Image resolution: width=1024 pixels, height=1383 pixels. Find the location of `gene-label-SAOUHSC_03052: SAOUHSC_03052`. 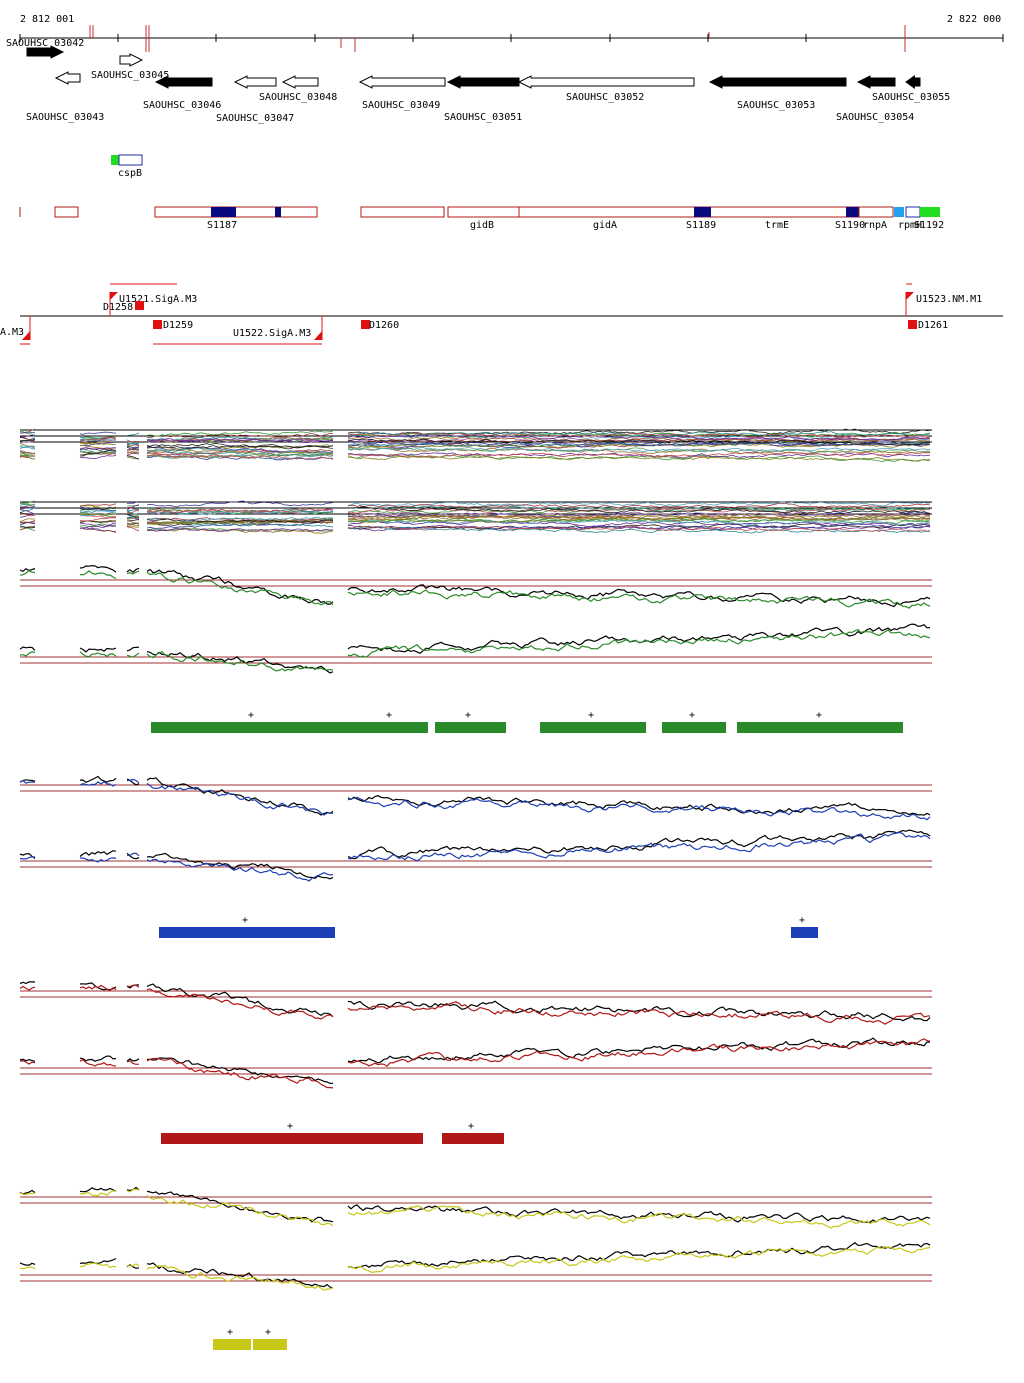

gene-label-SAOUHSC_03052: SAOUHSC_03052 is located at coordinates (605, 97).